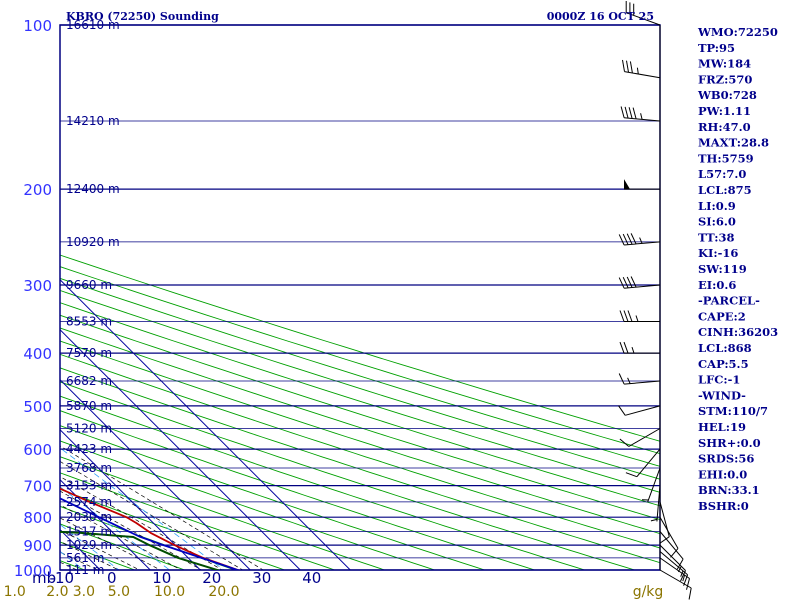  I want to click on stability-index-text: MW:184, so click(724, 64).